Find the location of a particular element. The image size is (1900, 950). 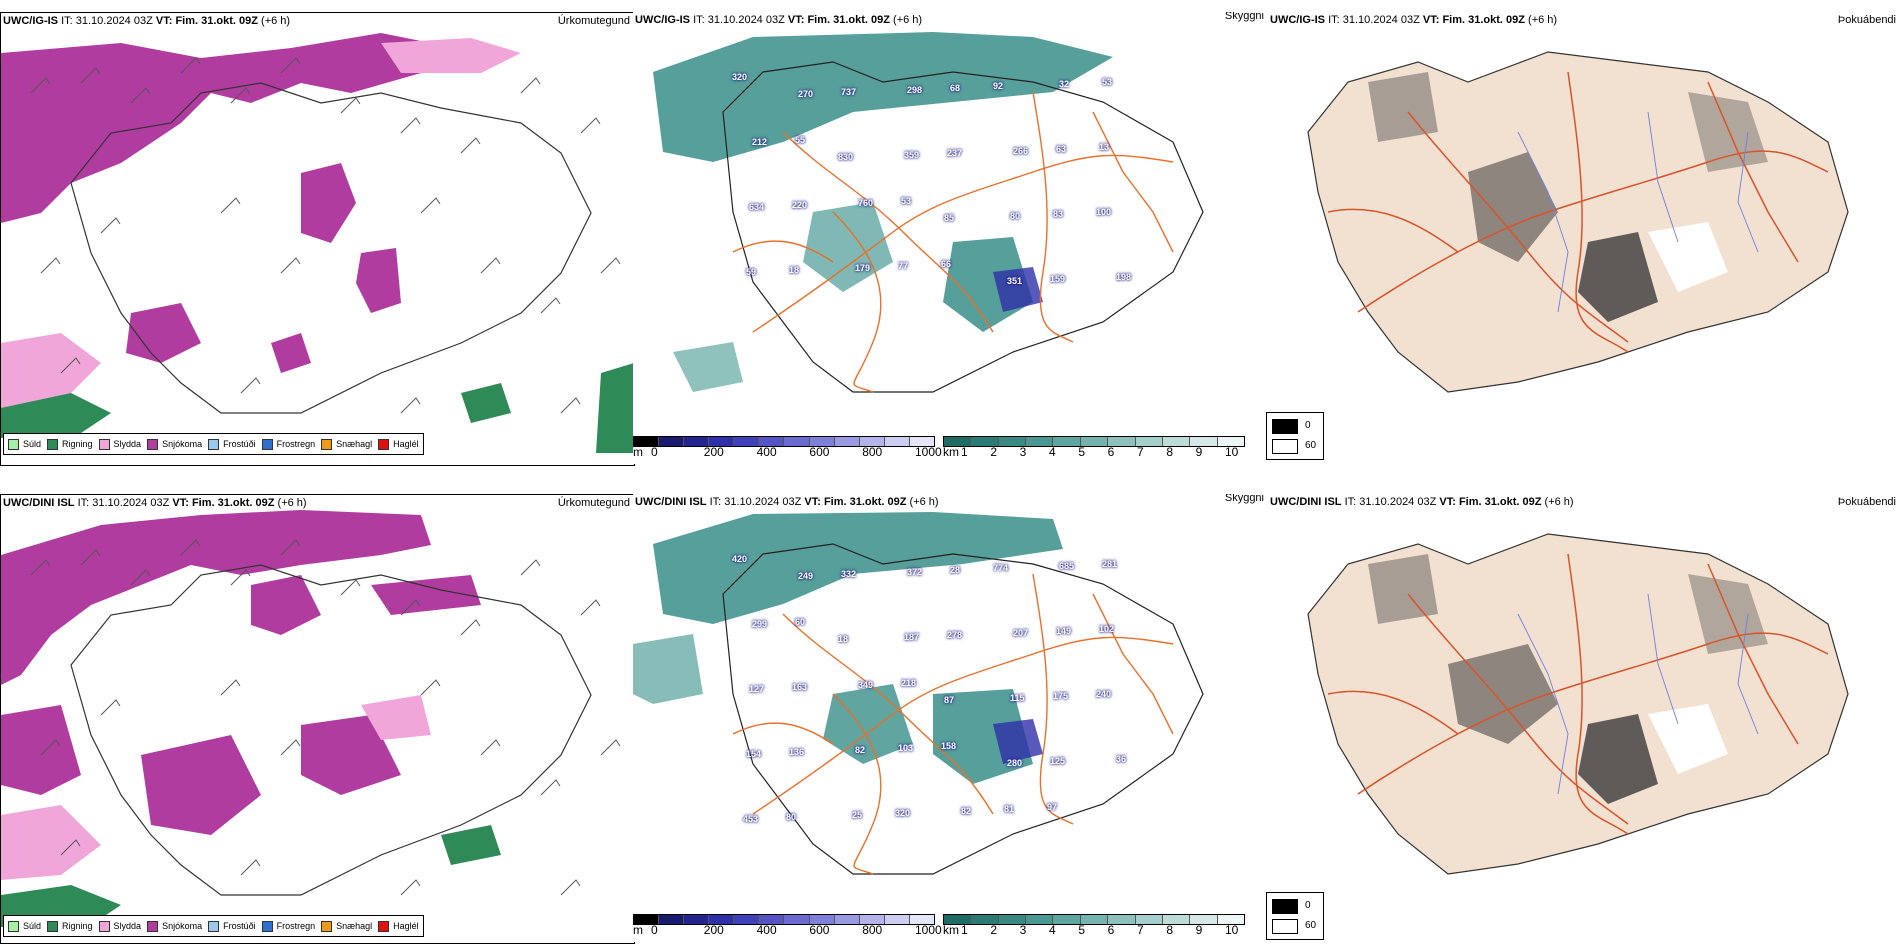

peak-label: 60 is located at coordinates (800, 622).